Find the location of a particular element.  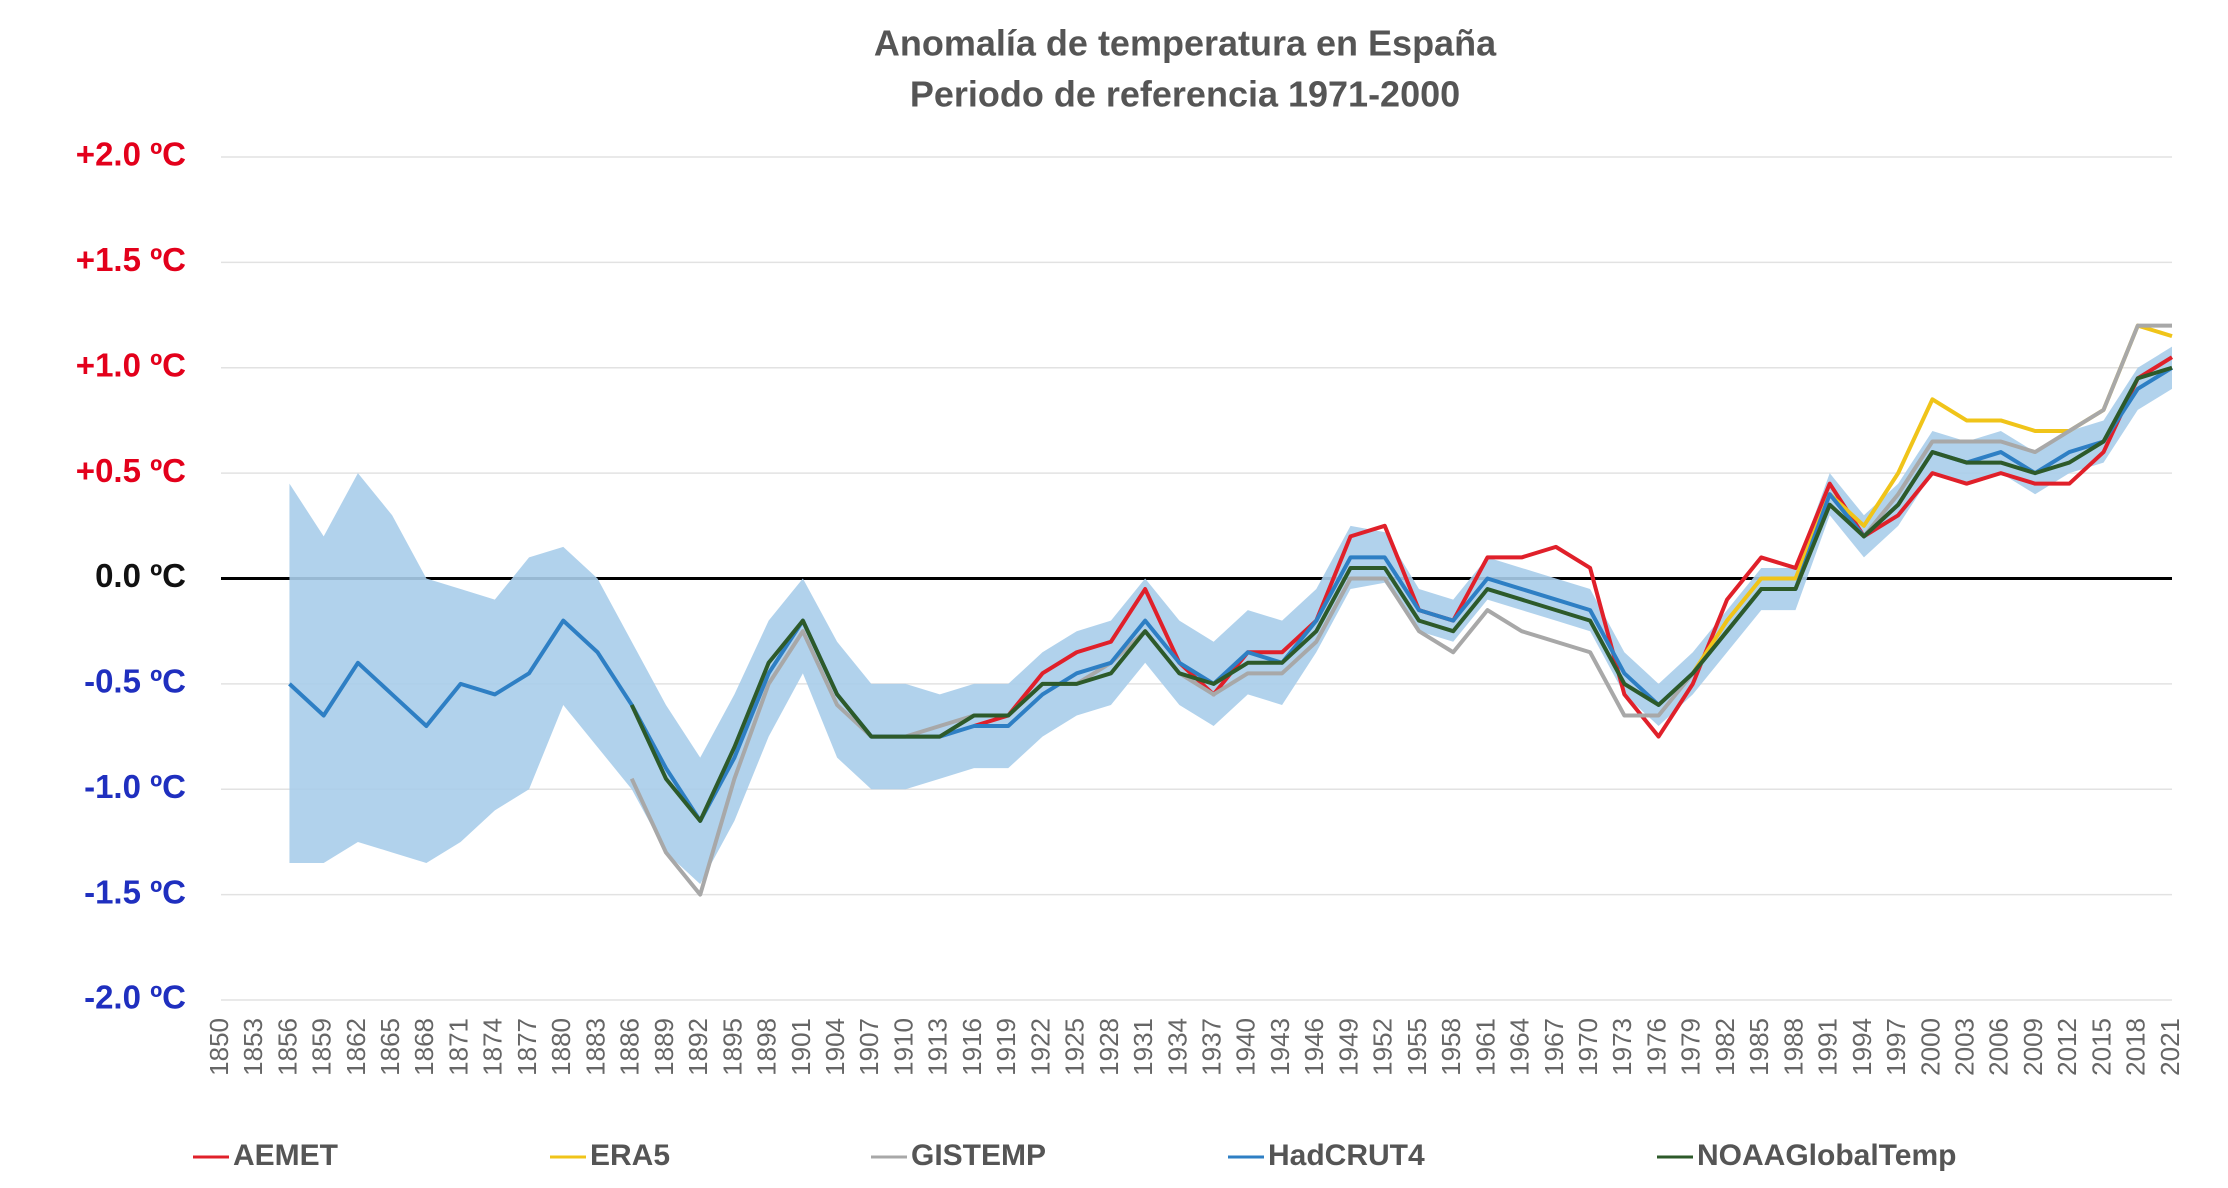

x-tick-label: 1988 is located at coordinates (1793, 1047).